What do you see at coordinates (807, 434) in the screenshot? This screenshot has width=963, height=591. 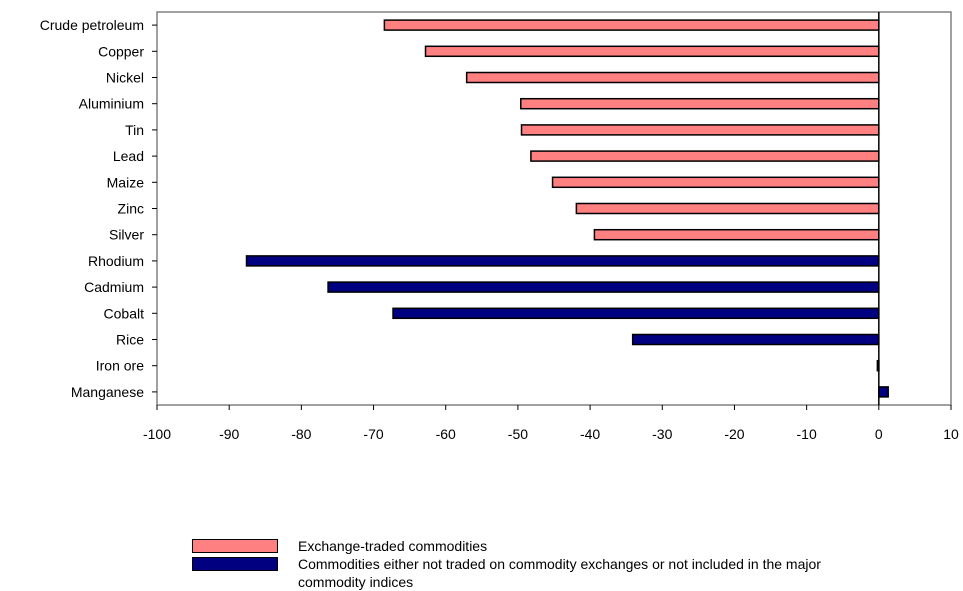 I see `x-tick-label: -10` at bounding box center [807, 434].